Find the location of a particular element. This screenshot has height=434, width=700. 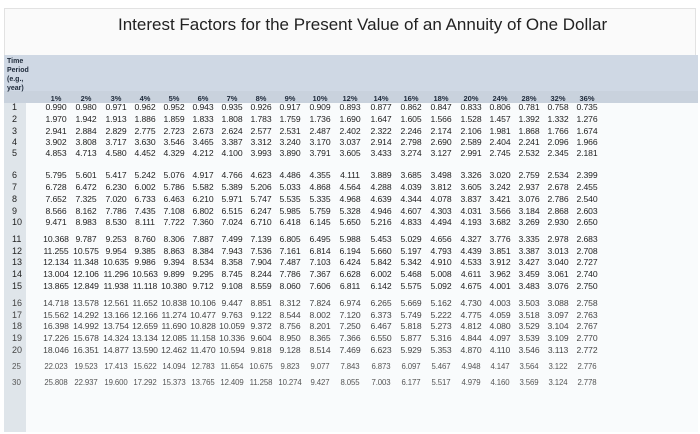

factor-cell: 2.673 is located at coordinates (203, 131).